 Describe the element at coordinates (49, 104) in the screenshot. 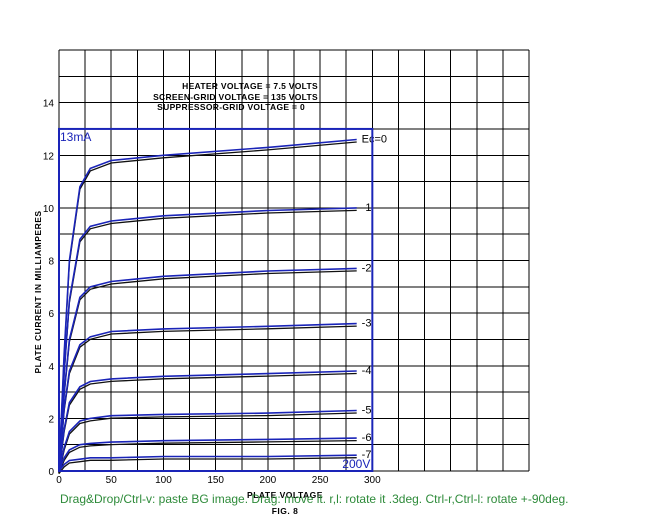

I see `y-tick-label: 14` at that location.